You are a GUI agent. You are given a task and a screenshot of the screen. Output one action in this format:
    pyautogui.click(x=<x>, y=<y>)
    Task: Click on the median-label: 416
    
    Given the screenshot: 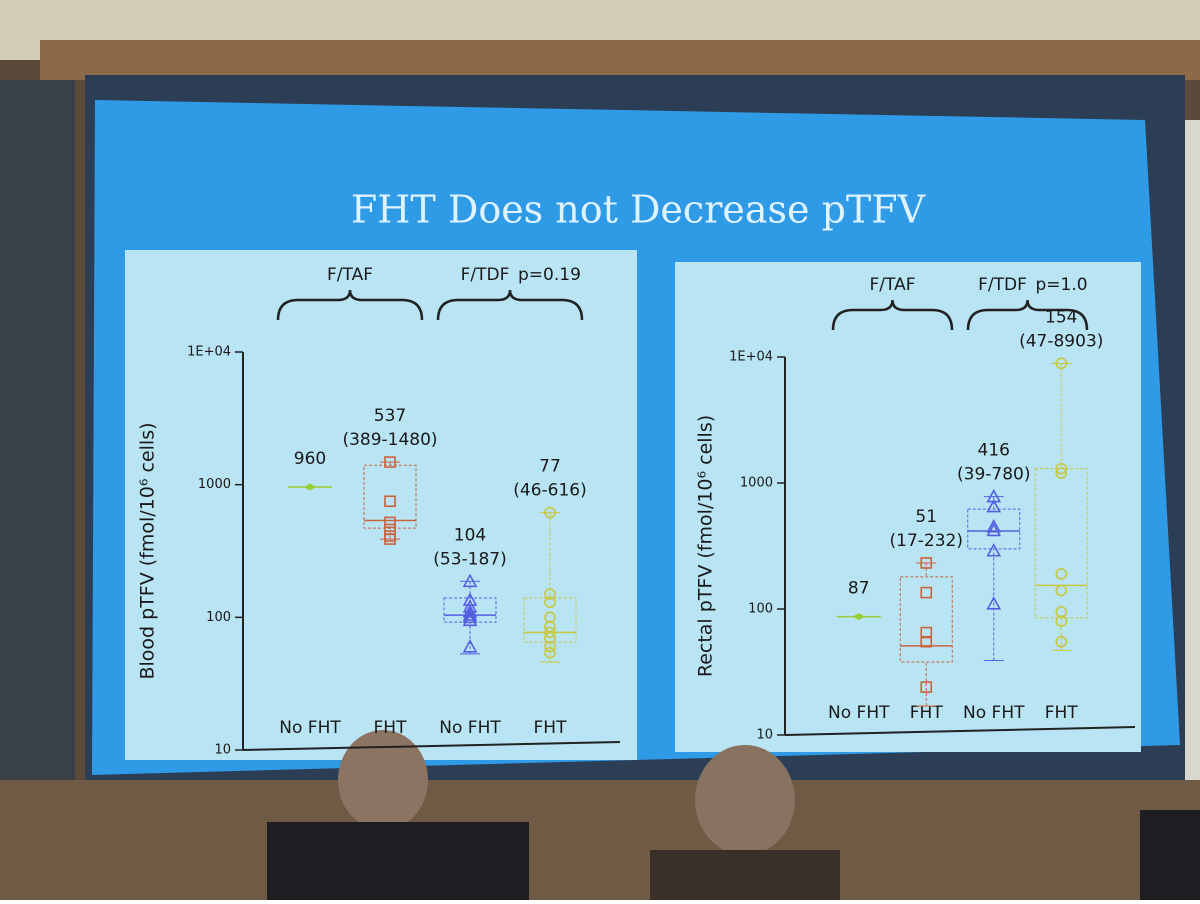 What is the action you would take?
    pyautogui.click(x=994, y=451)
    